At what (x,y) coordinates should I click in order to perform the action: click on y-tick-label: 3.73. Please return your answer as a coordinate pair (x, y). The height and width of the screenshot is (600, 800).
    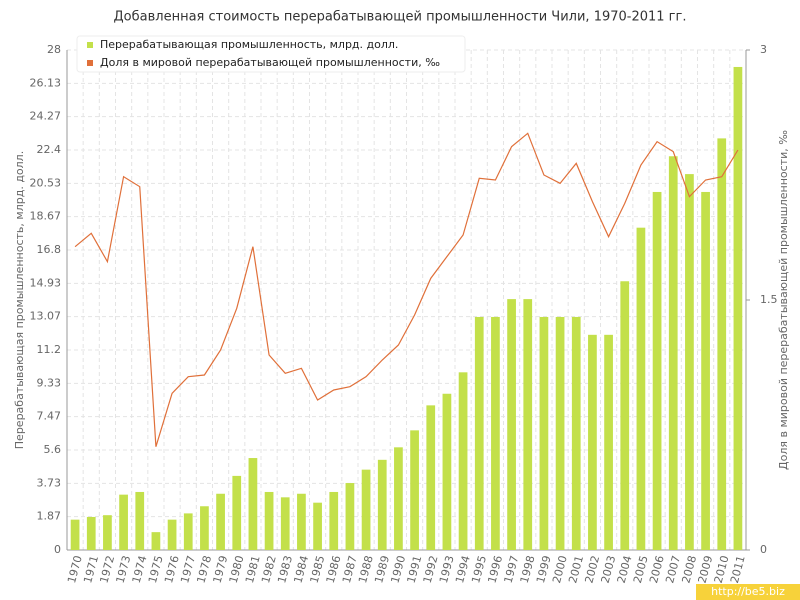
    Looking at the image, I should click on (49, 482).